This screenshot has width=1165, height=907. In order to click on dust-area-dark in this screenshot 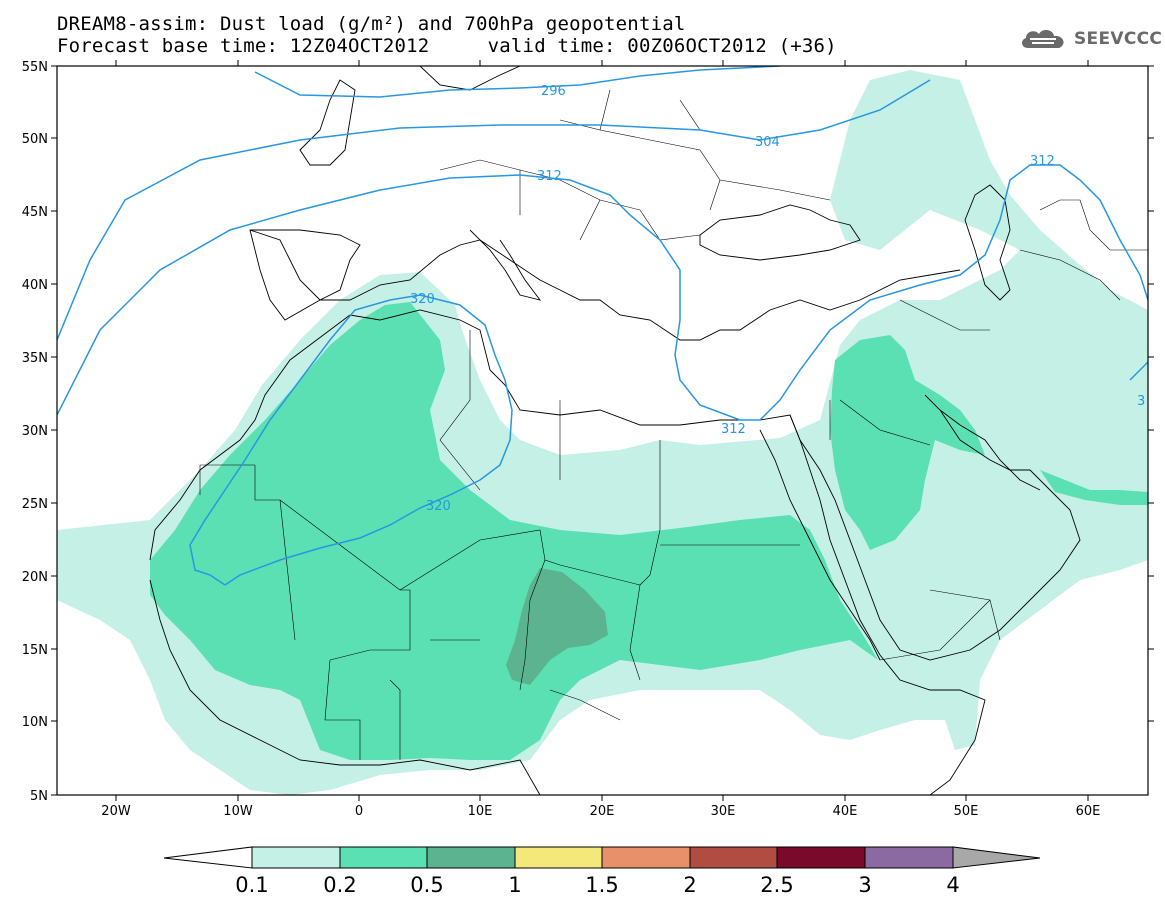, I will do `click(557, 626)`.